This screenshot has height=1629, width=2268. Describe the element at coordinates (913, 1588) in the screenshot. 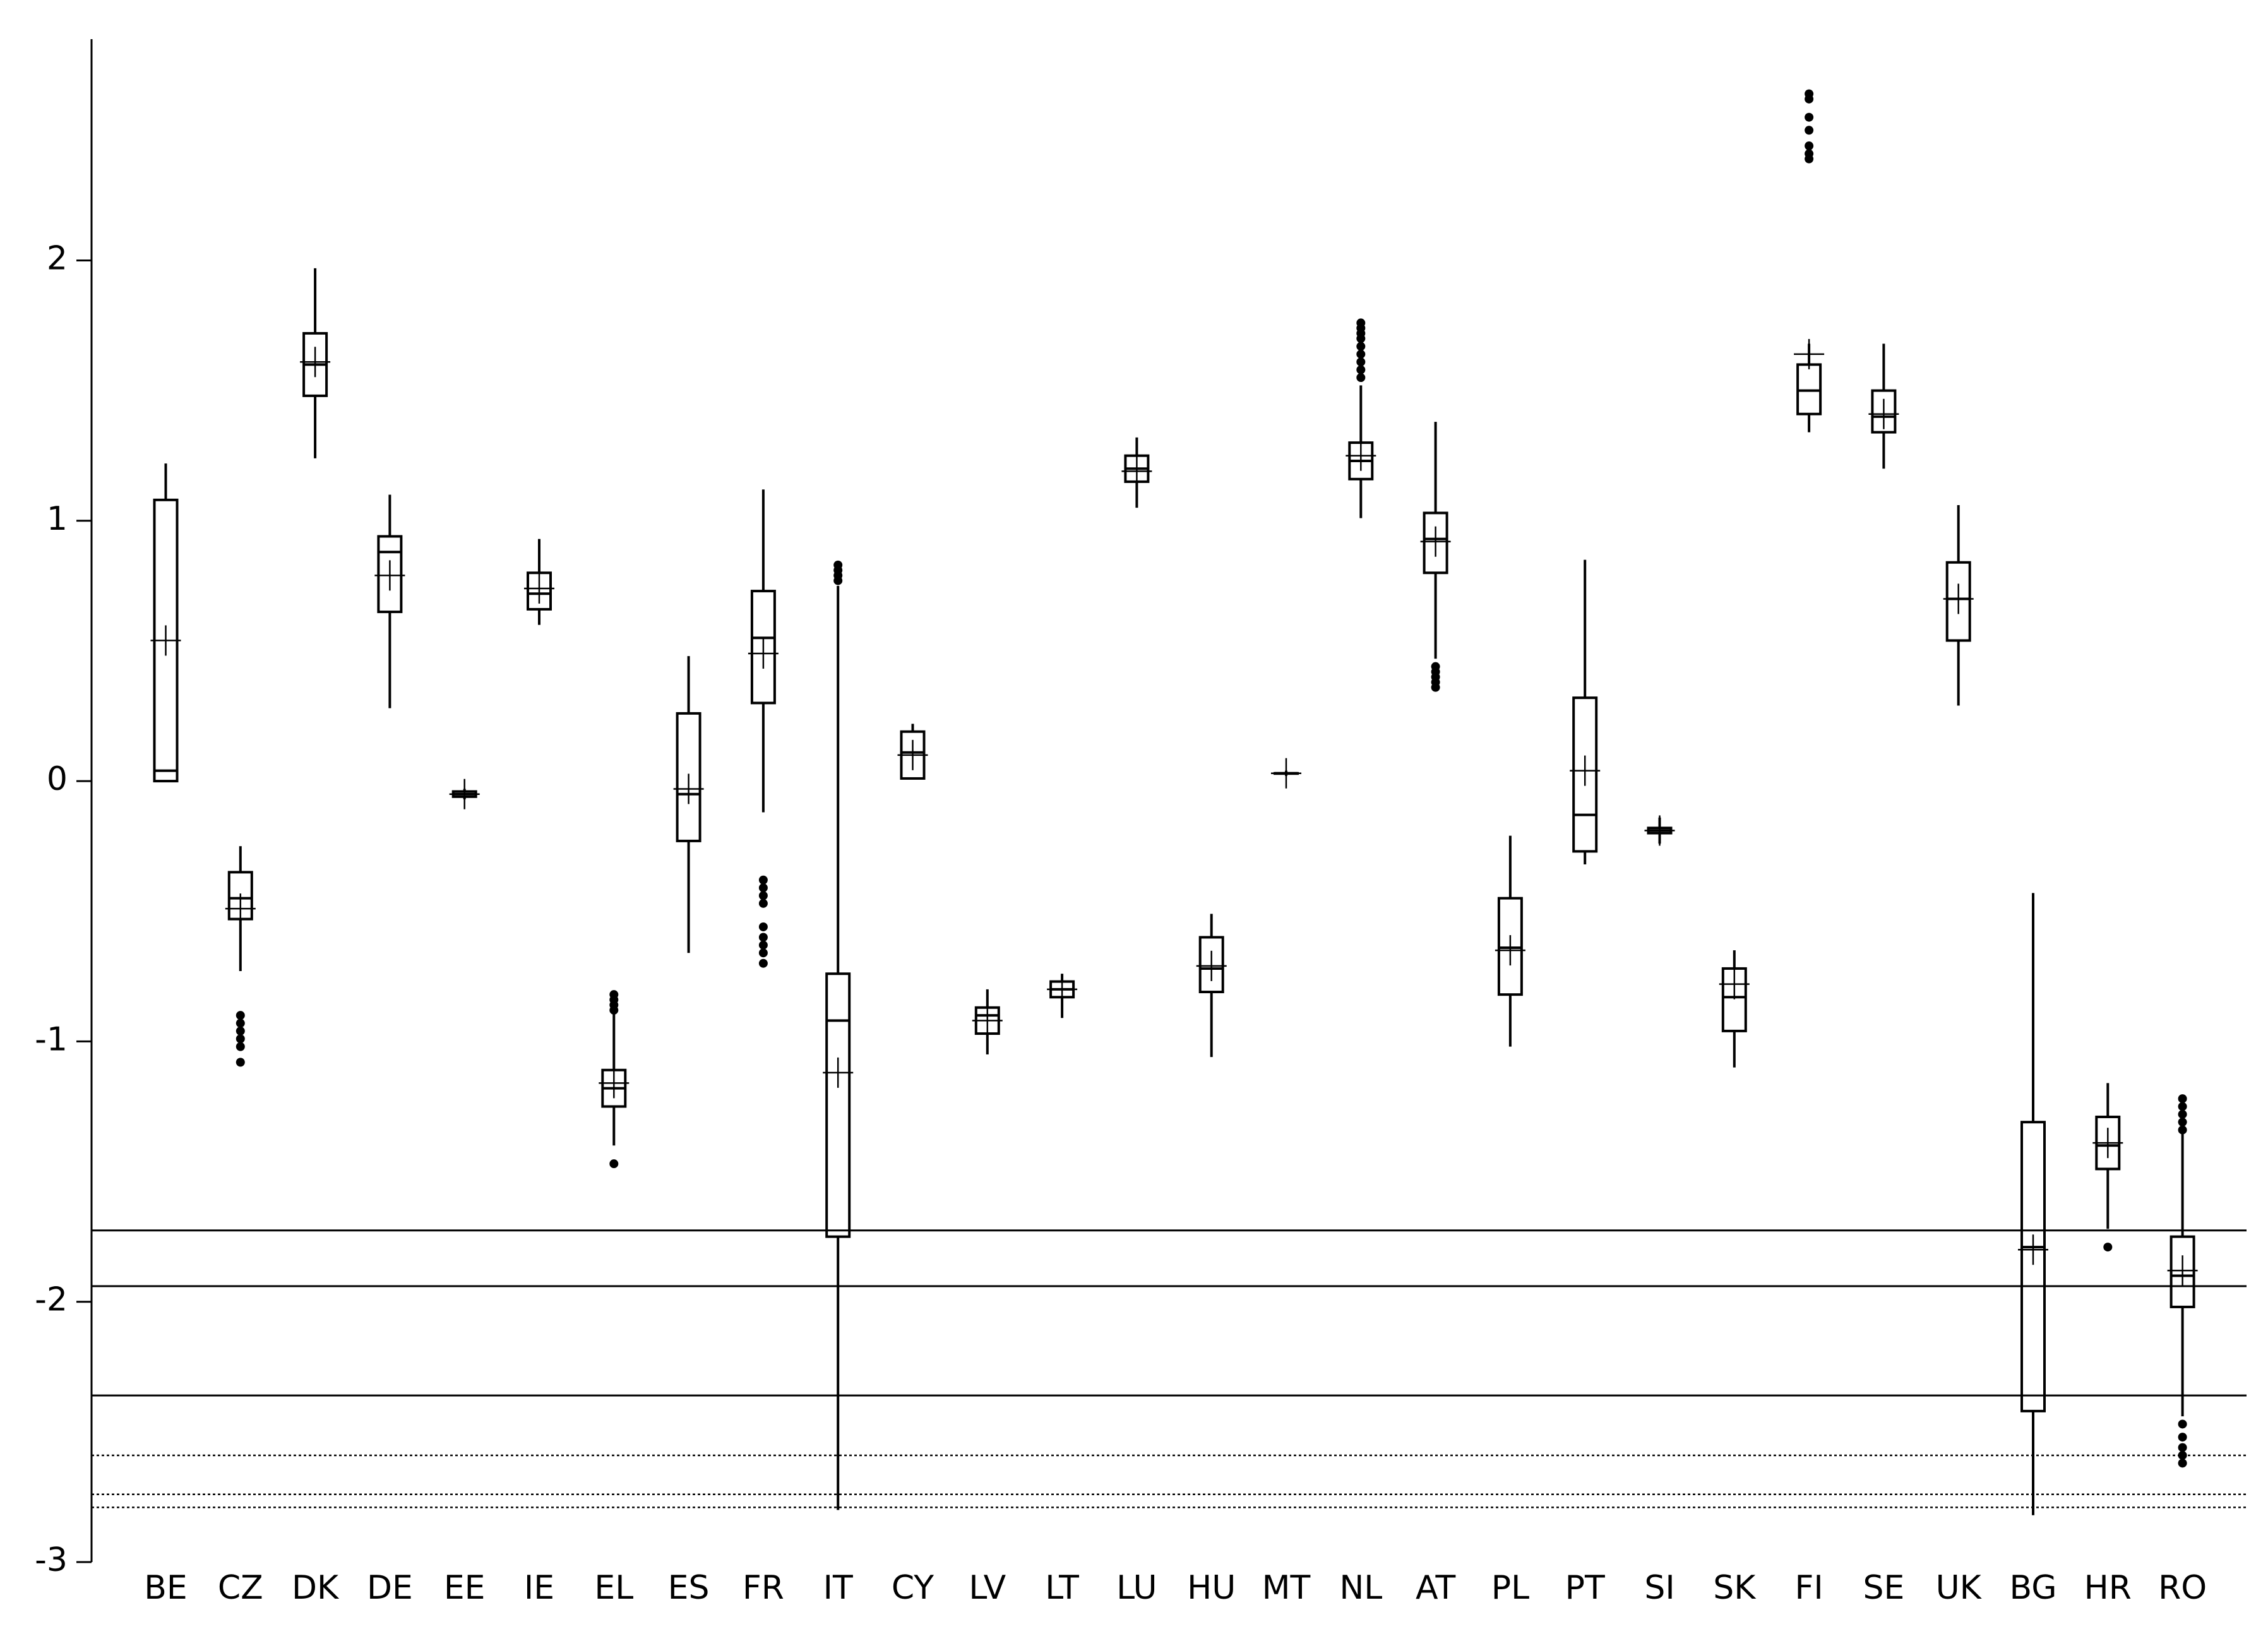

I see `x-tick-label: CY` at that location.